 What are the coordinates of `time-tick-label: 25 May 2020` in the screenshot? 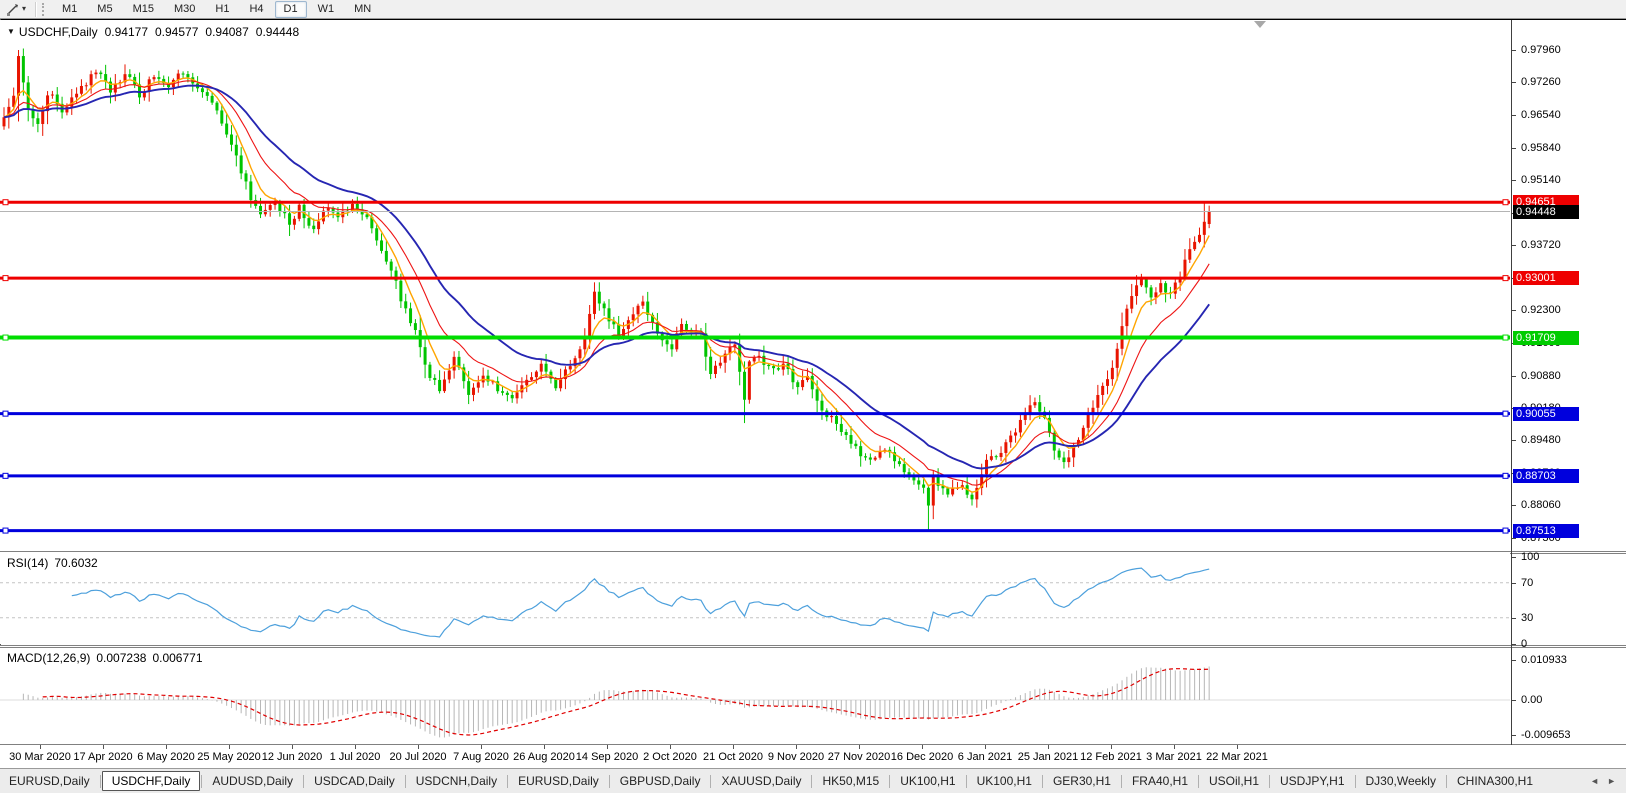 It's located at (229, 757).